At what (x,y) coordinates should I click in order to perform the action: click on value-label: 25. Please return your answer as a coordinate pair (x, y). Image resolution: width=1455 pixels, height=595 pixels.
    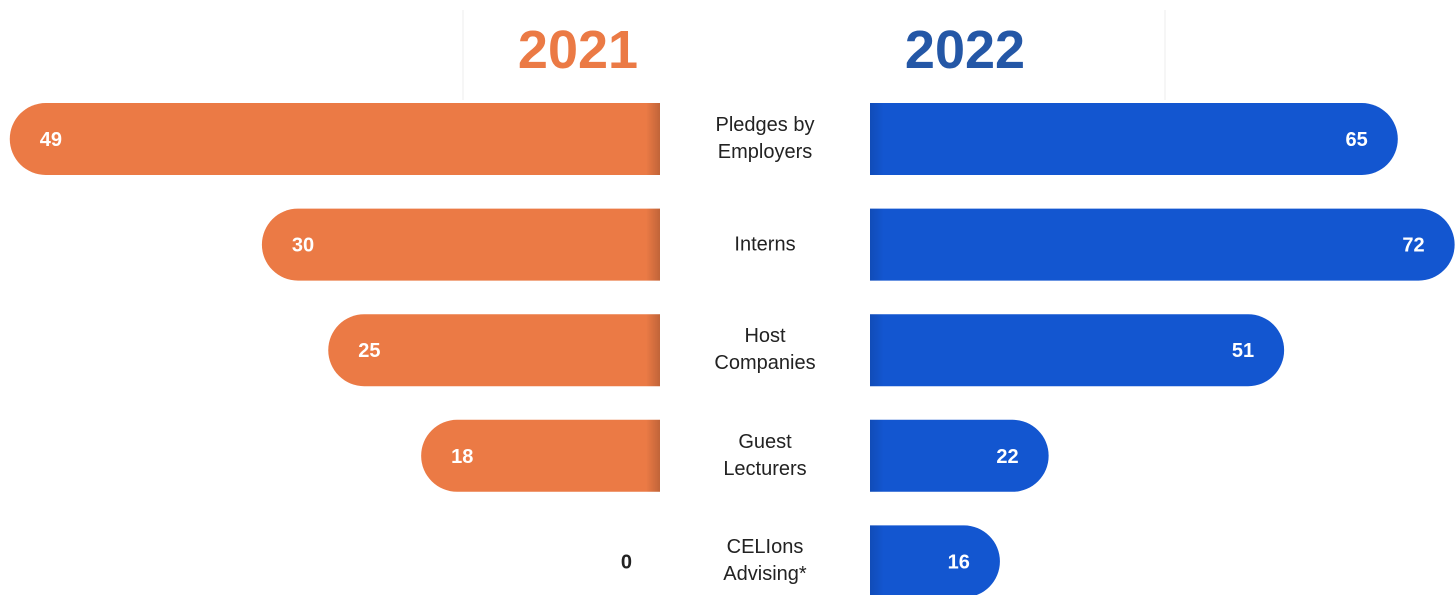
    Looking at the image, I should click on (369, 351).